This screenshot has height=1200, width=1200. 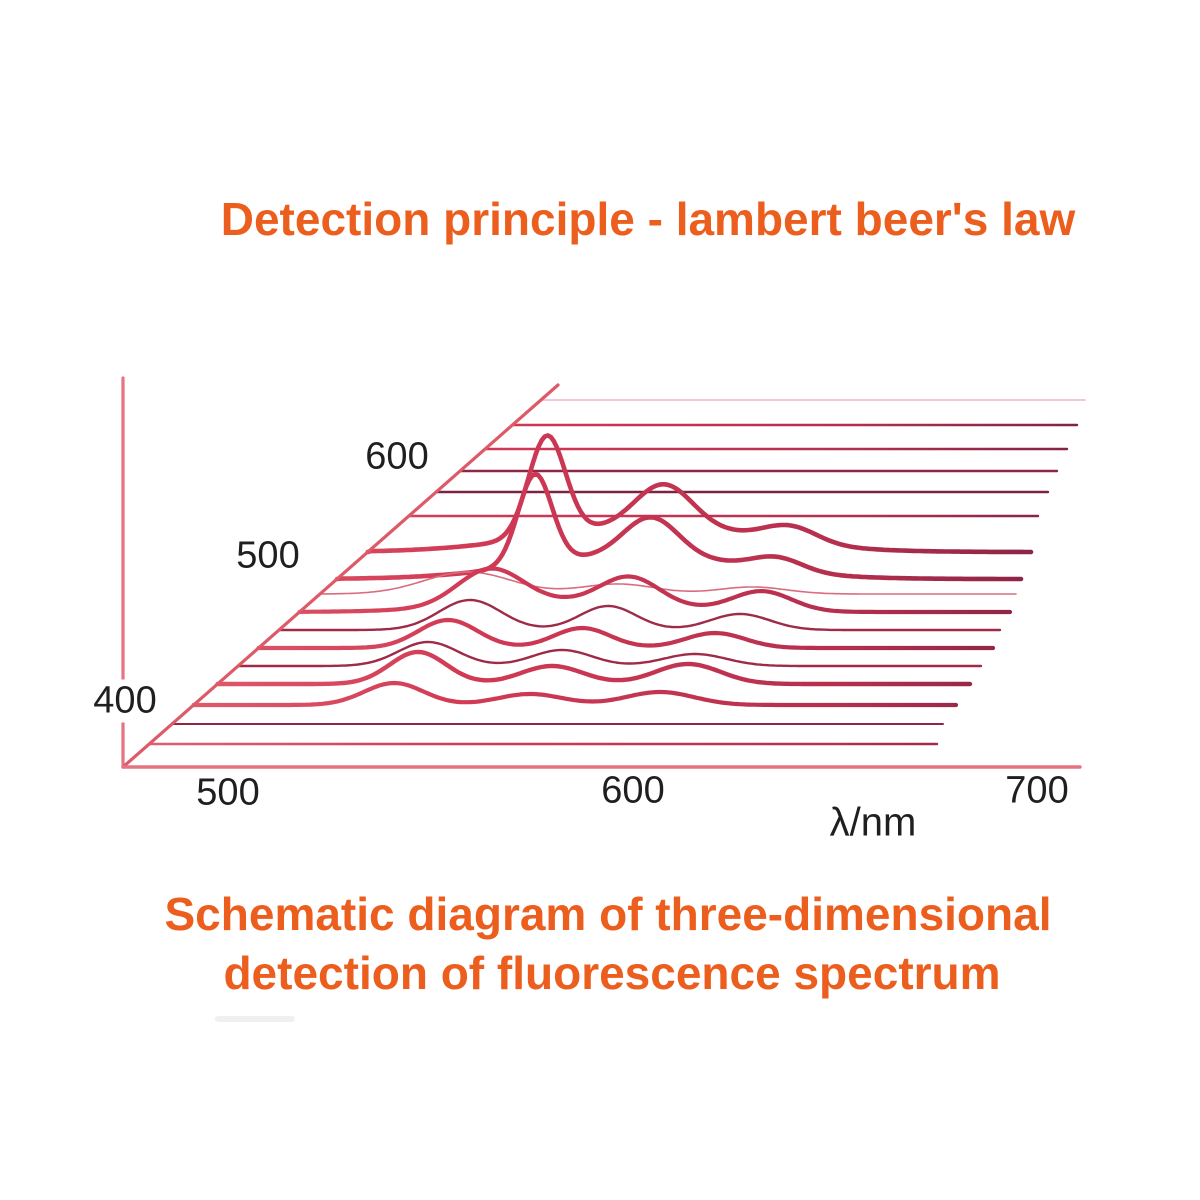 What do you see at coordinates (228, 792) in the screenshot?
I see `x-tick-500: 500` at bounding box center [228, 792].